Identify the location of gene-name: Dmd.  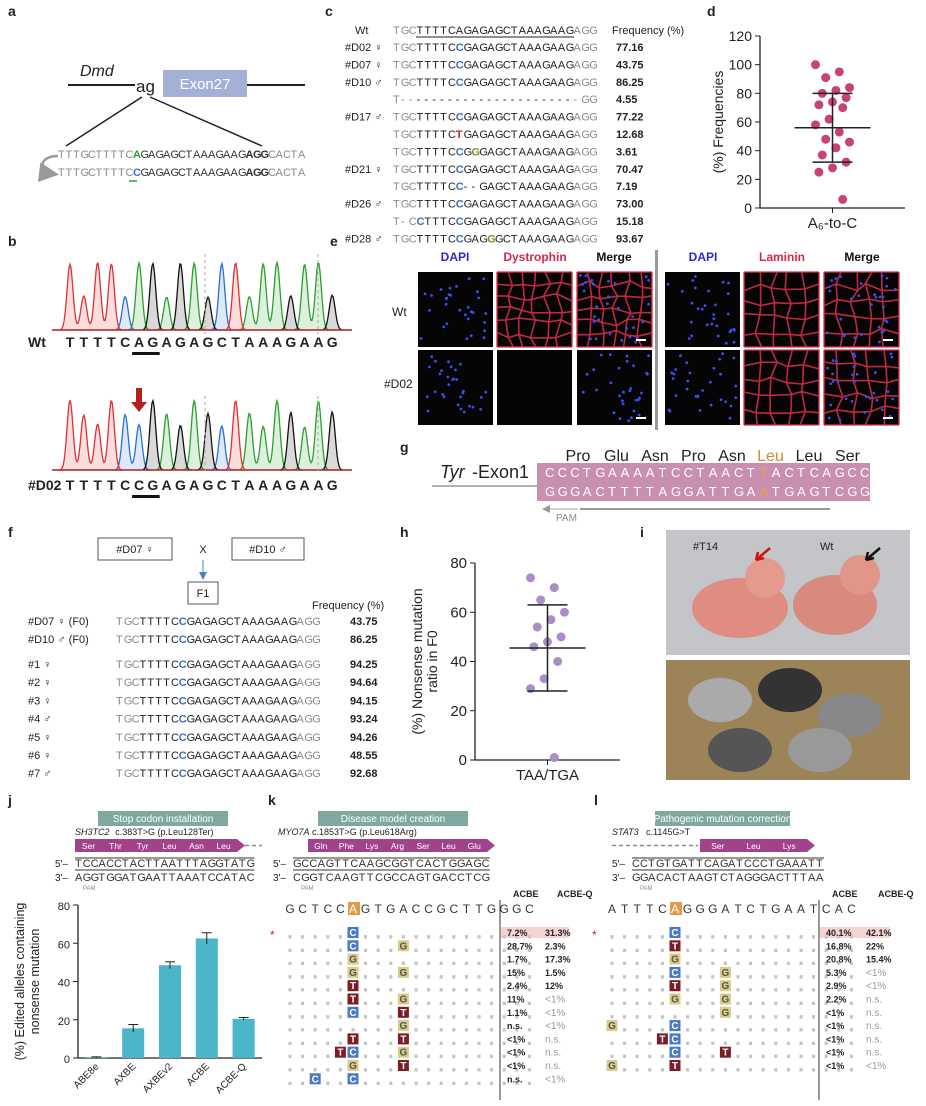
(97, 71).